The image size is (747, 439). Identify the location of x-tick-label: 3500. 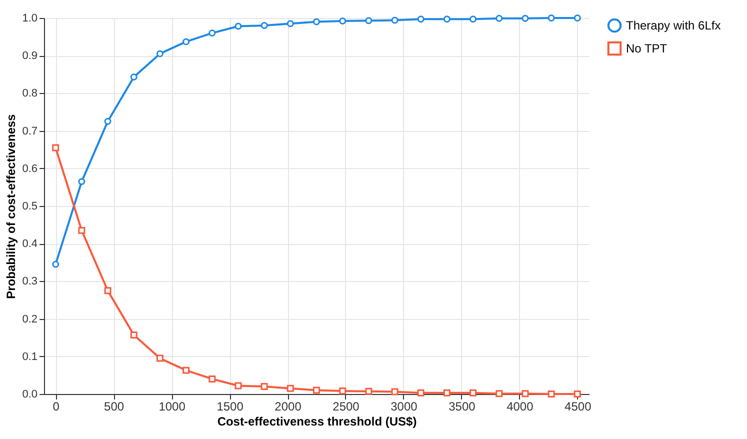
(462, 407).